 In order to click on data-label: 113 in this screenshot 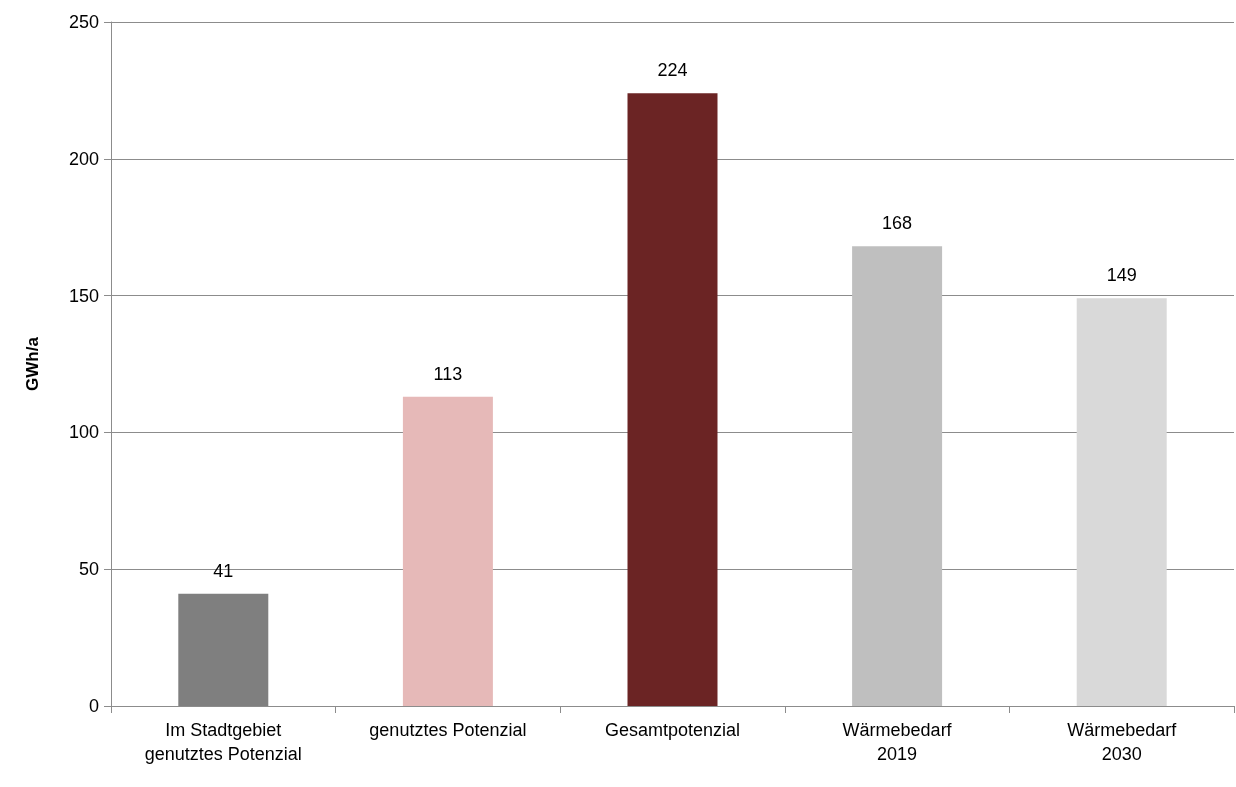, I will do `click(448, 373)`.